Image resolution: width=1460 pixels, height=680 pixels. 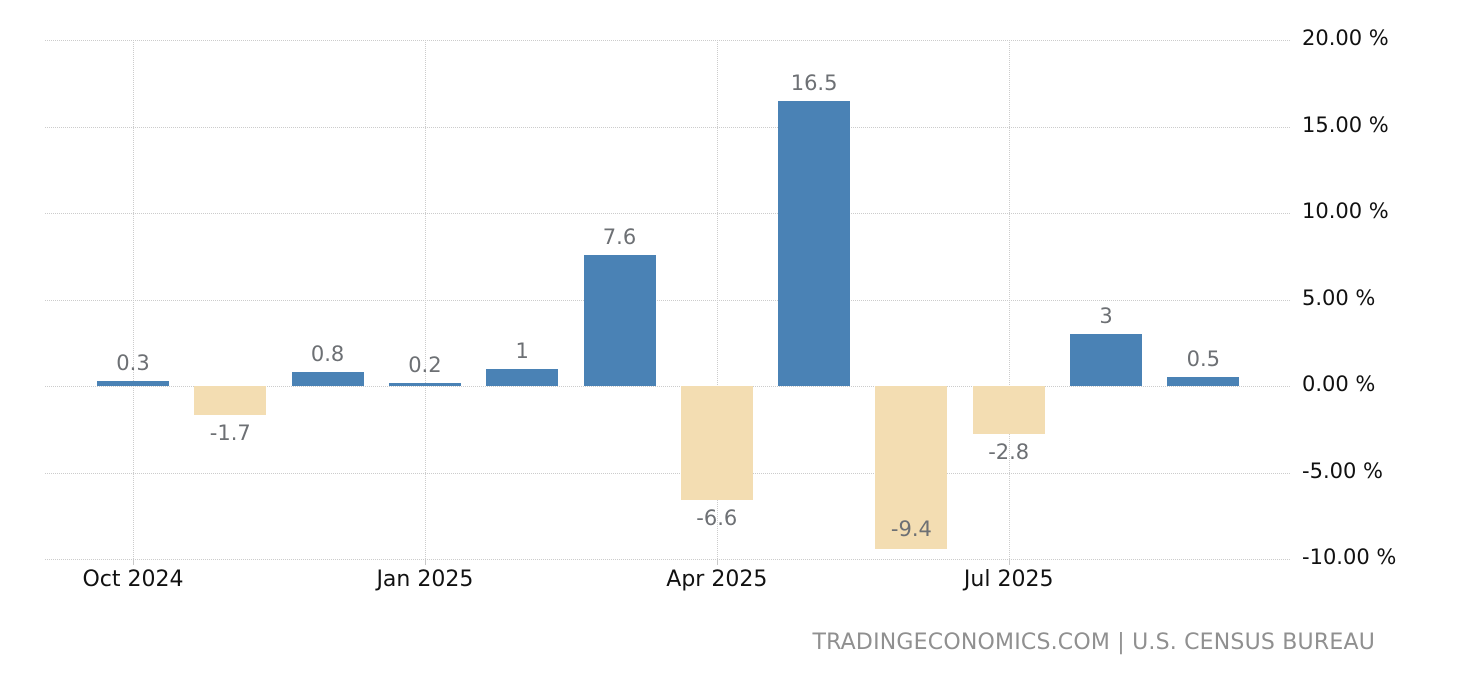 What do you see at coordinates (814, 82) in the screenshot?
I see `bar-value-label: 16.5` at bounding box center [814, 82].